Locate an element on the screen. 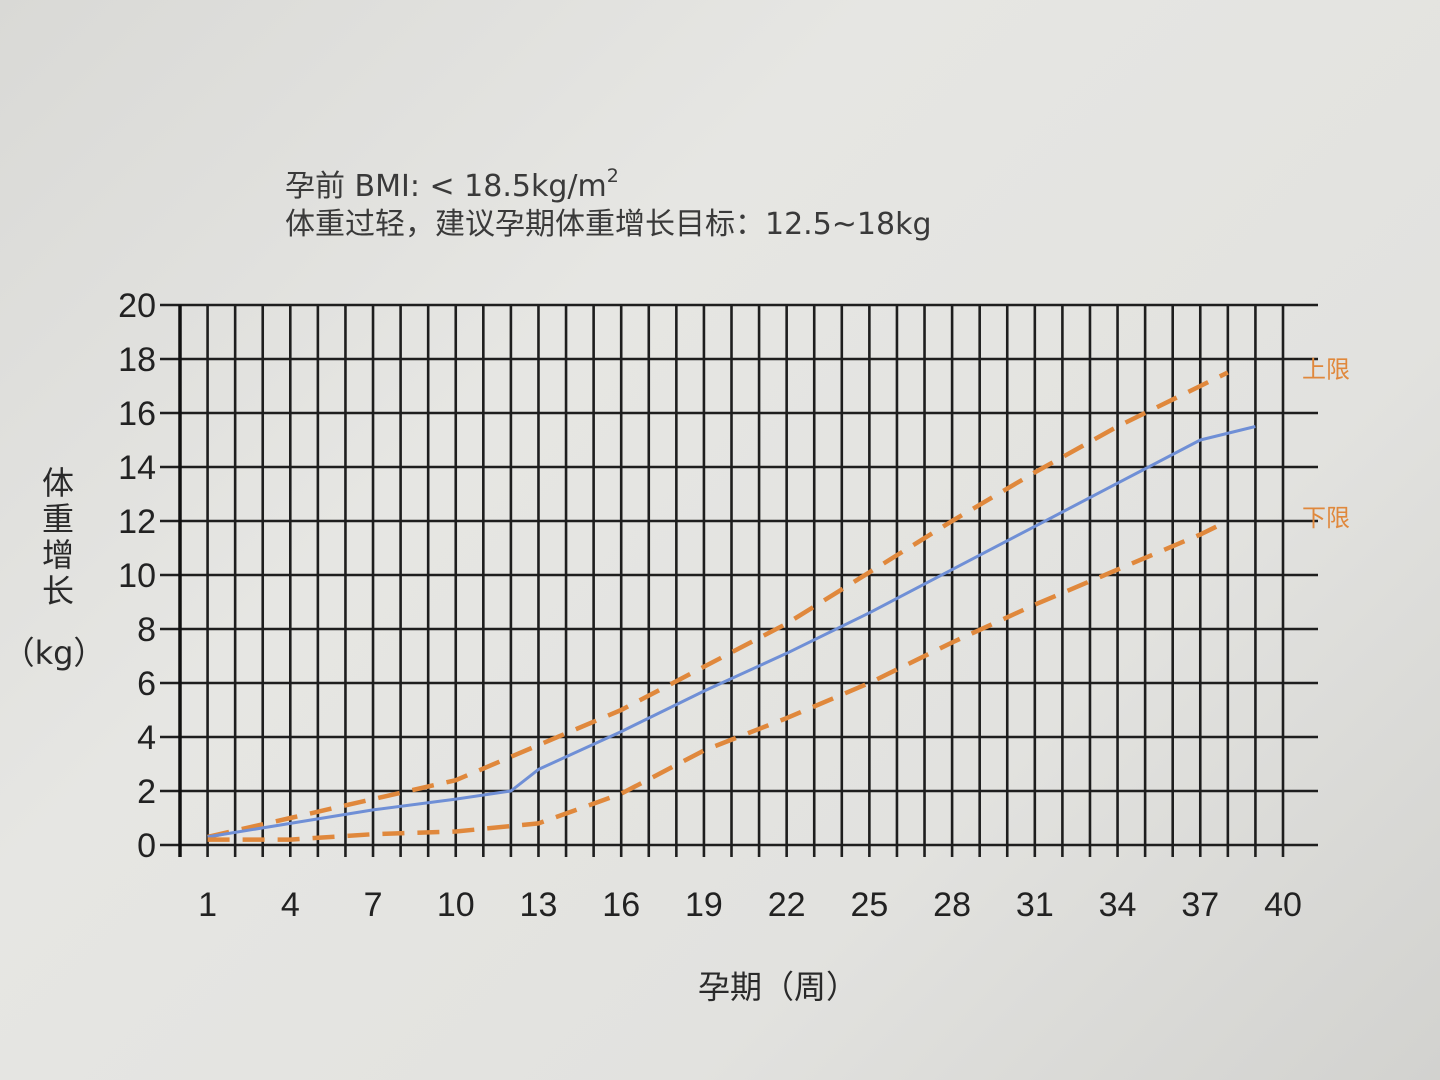  x-tick-label: 25 is located at coordinates (869, 905).